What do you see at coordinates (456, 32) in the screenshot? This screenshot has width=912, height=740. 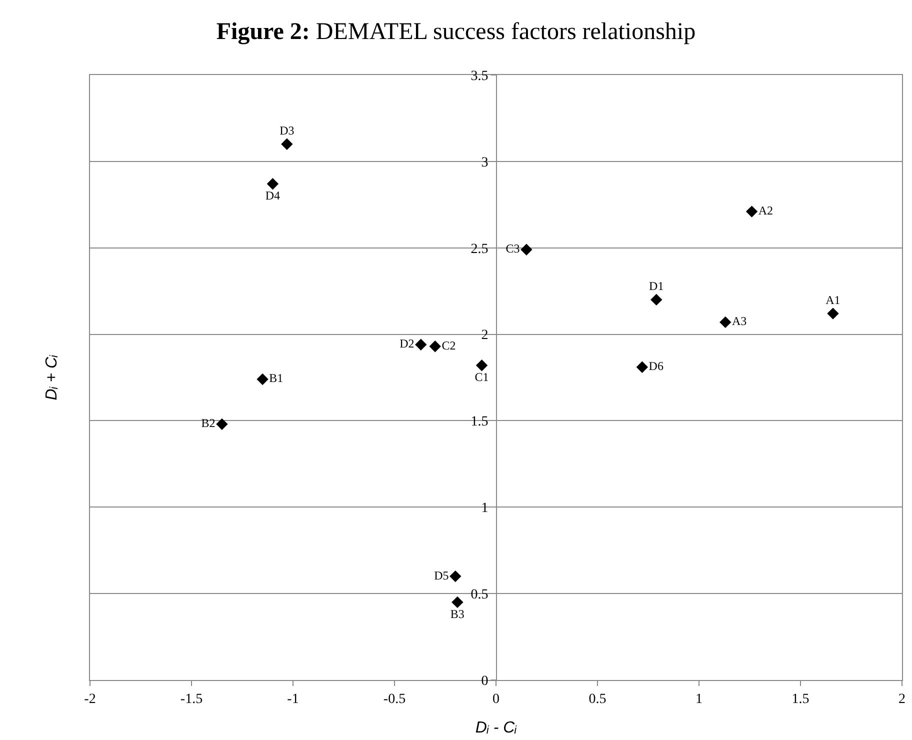 I see `chart-title: Figure 2: DEMATEL success factors relationship` at bounding box center [456, 32].